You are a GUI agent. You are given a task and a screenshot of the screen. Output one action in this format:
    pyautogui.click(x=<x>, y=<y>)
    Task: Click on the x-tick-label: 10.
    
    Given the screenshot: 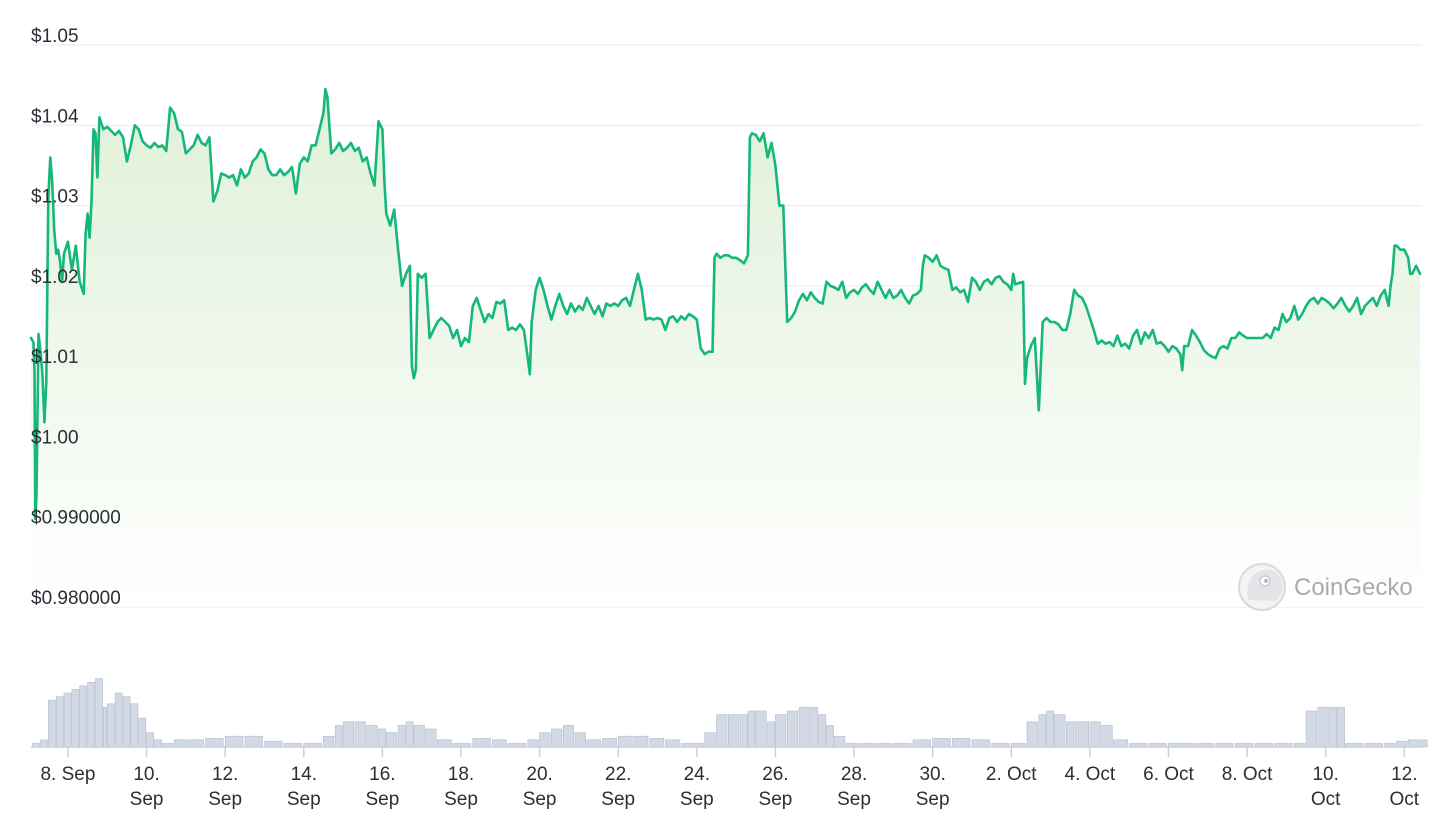 What is the action you would take?
    pyautogui.click(x=146, y=774)
    